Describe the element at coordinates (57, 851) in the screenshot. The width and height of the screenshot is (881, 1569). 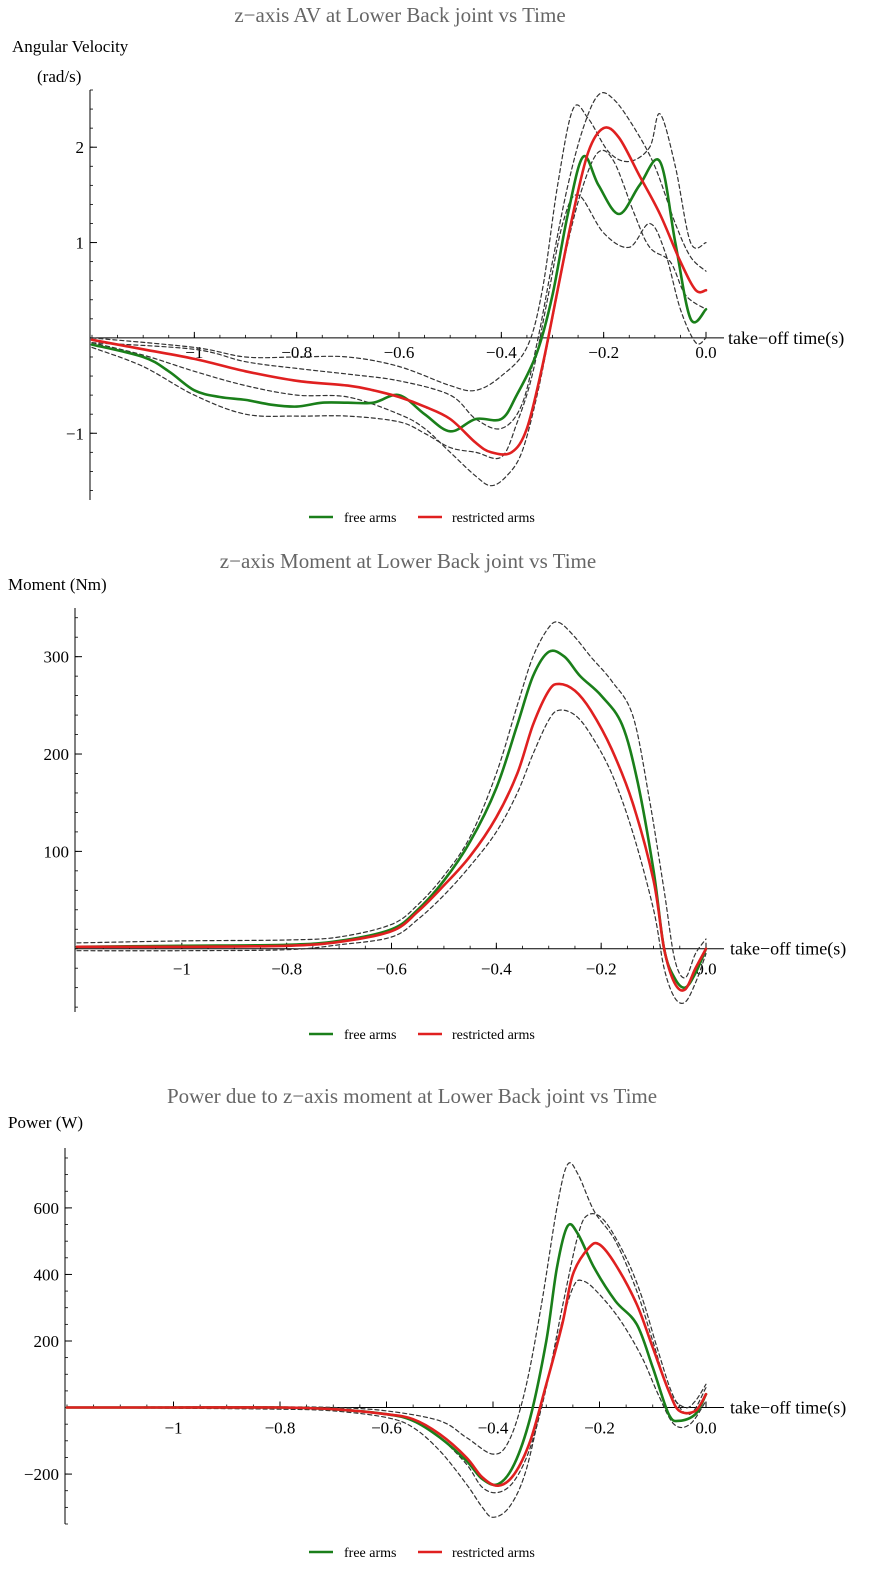
I see `y-tick-label: 100` at that location.